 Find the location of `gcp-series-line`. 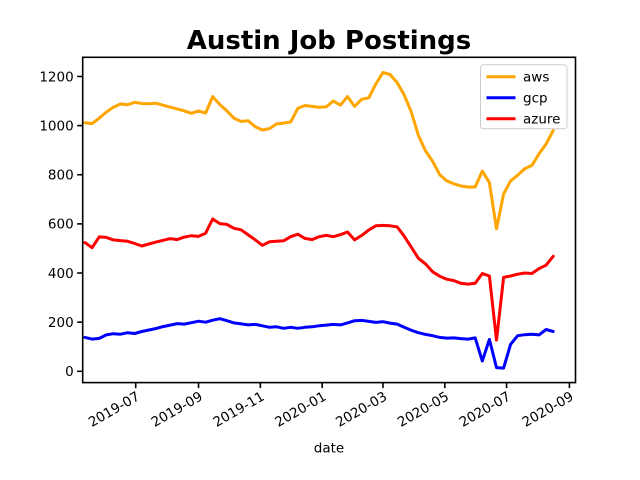

gcp-series-line is located at coordinates (319, 343).